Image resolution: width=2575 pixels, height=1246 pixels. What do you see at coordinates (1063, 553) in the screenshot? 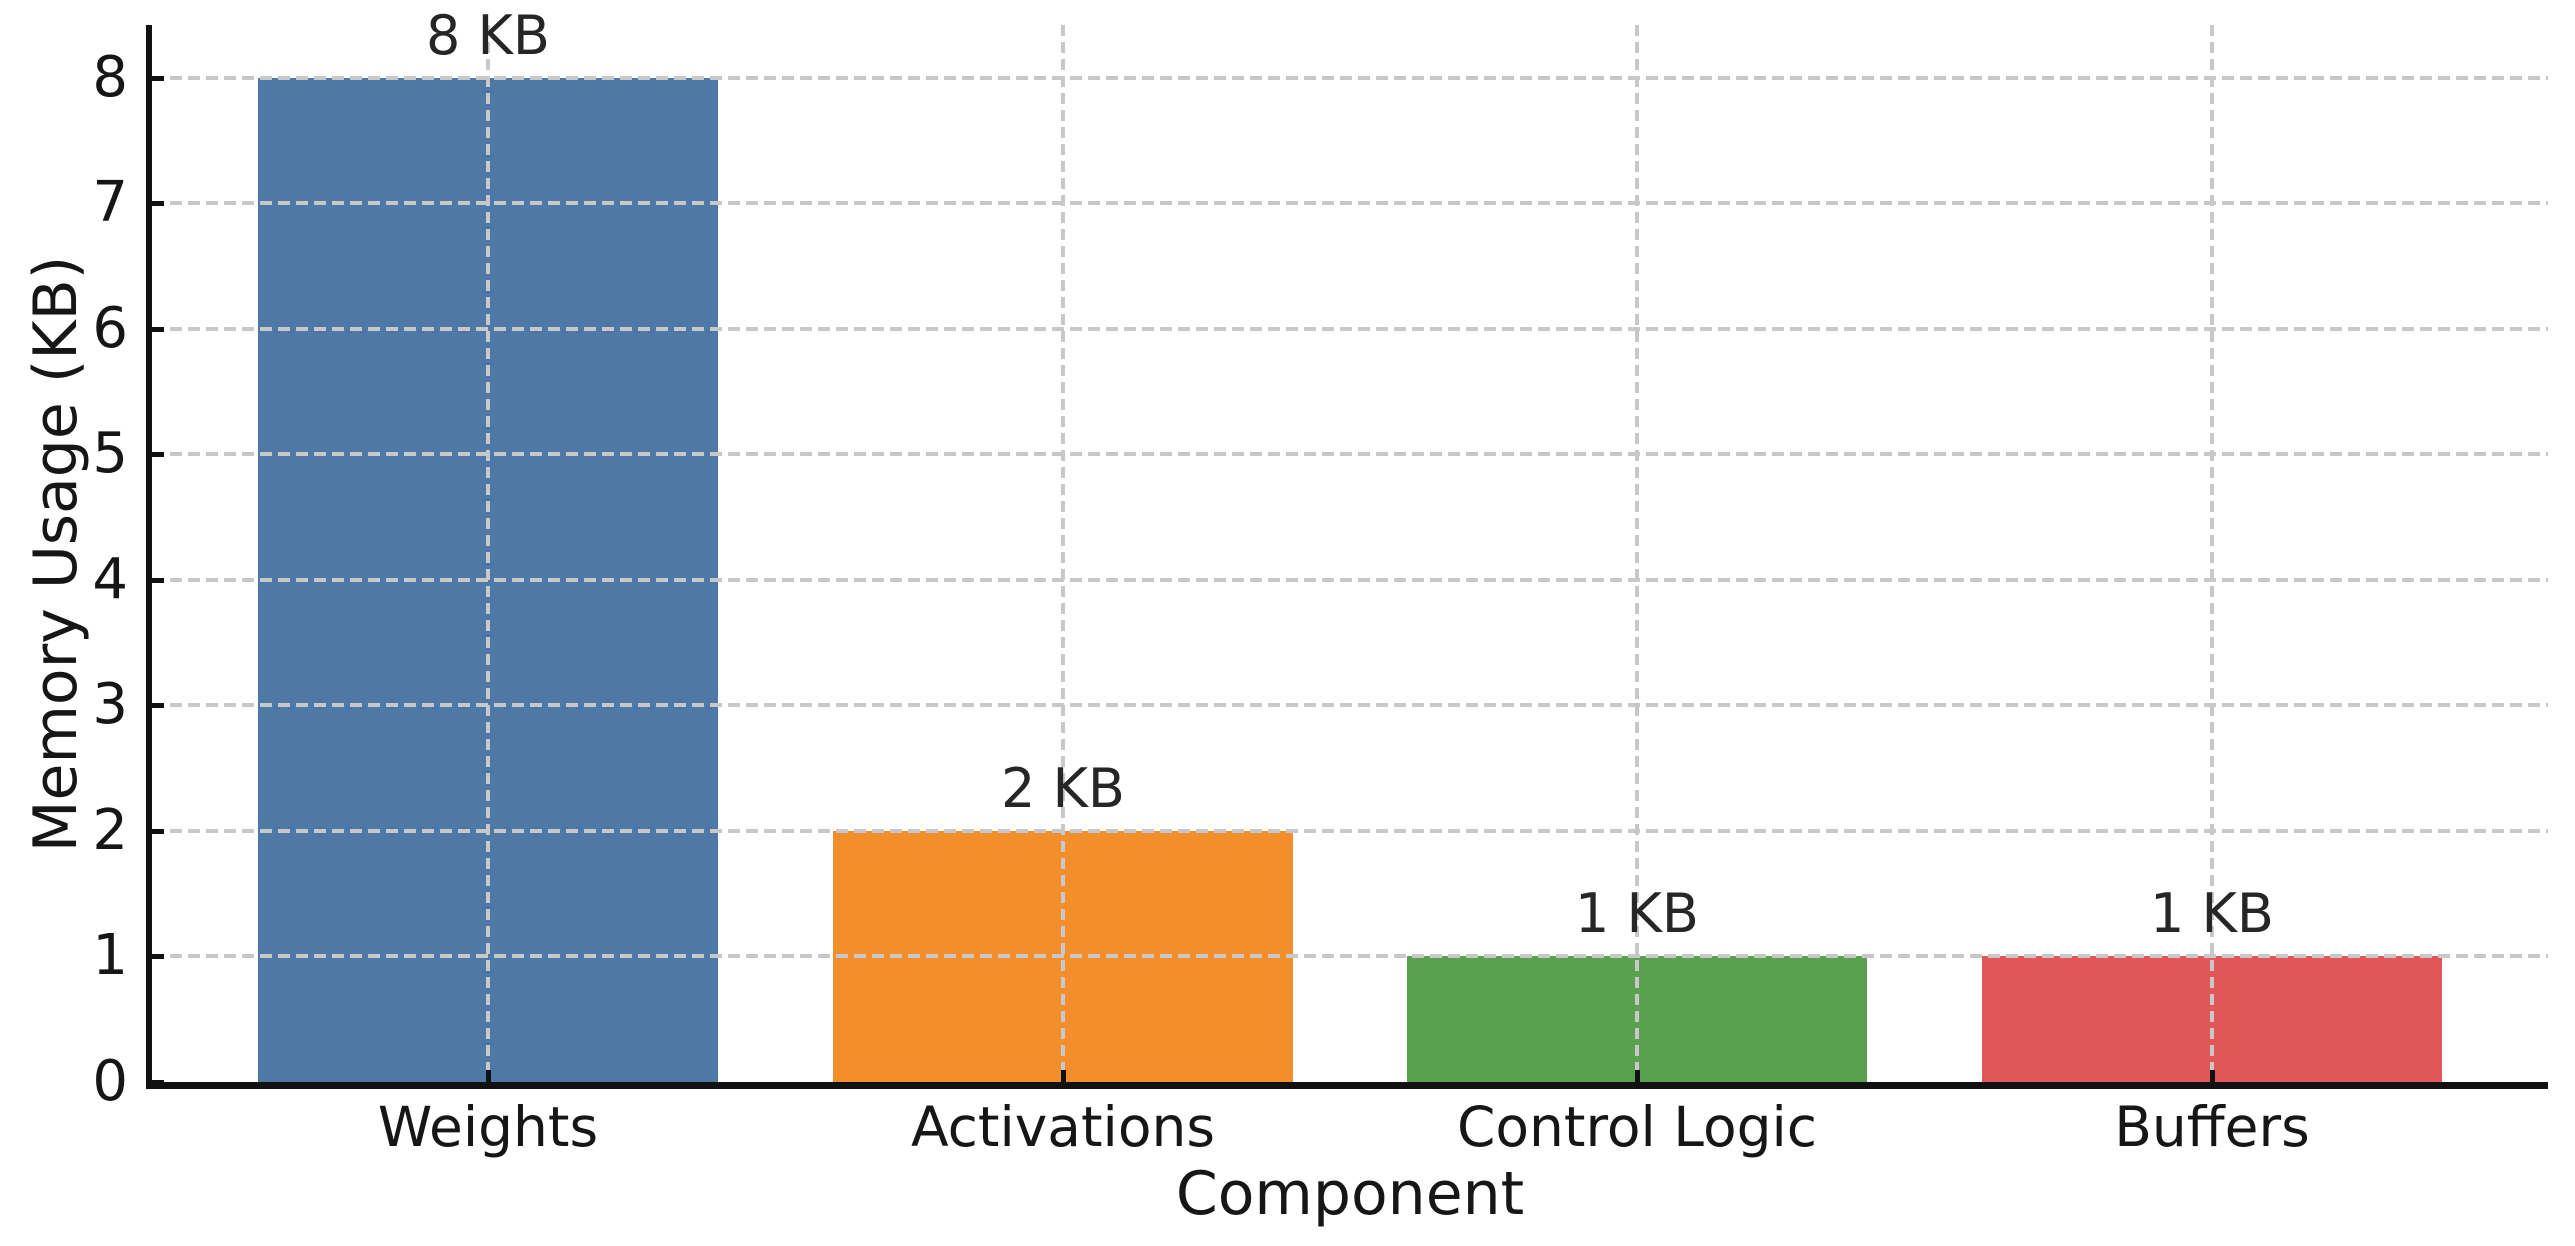
I see `gridline-v-activations` at bounding box center [1063, 553].